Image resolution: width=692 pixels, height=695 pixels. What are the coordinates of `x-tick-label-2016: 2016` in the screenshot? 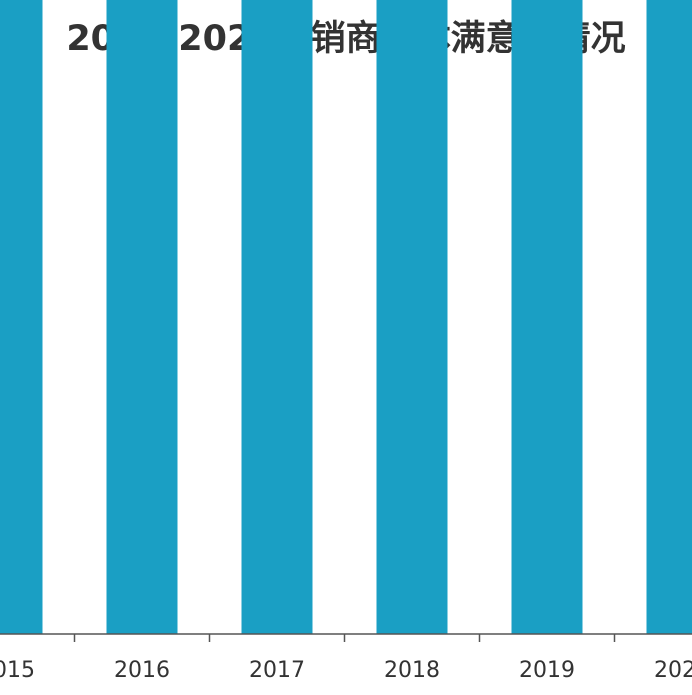 It's located at (142, 670).